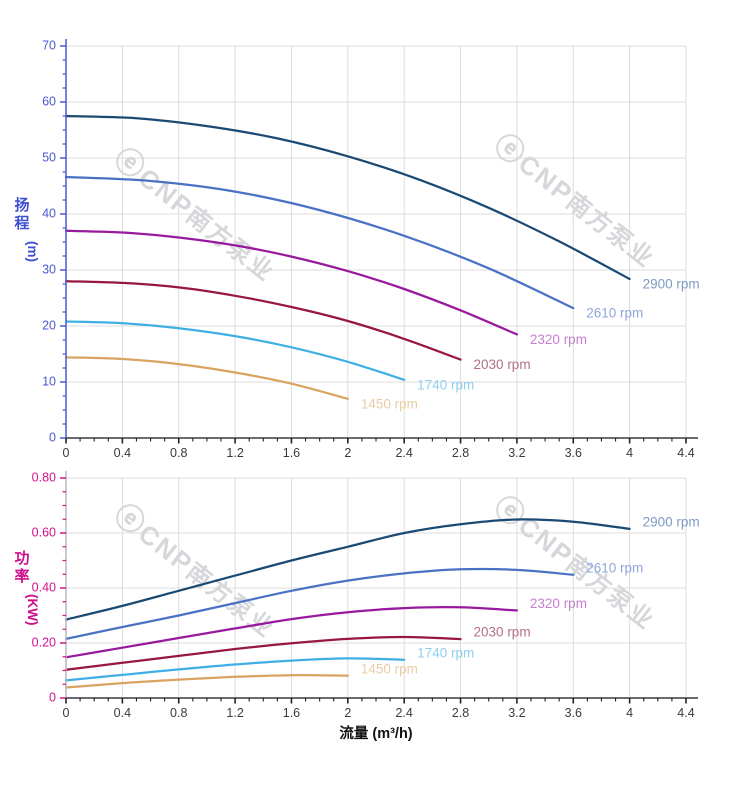 Image resolution: width=752 pixels, height=797 pixels. I want to click on y-axis: 0 10 20 30 40 50 60 70, so click(54, 241).